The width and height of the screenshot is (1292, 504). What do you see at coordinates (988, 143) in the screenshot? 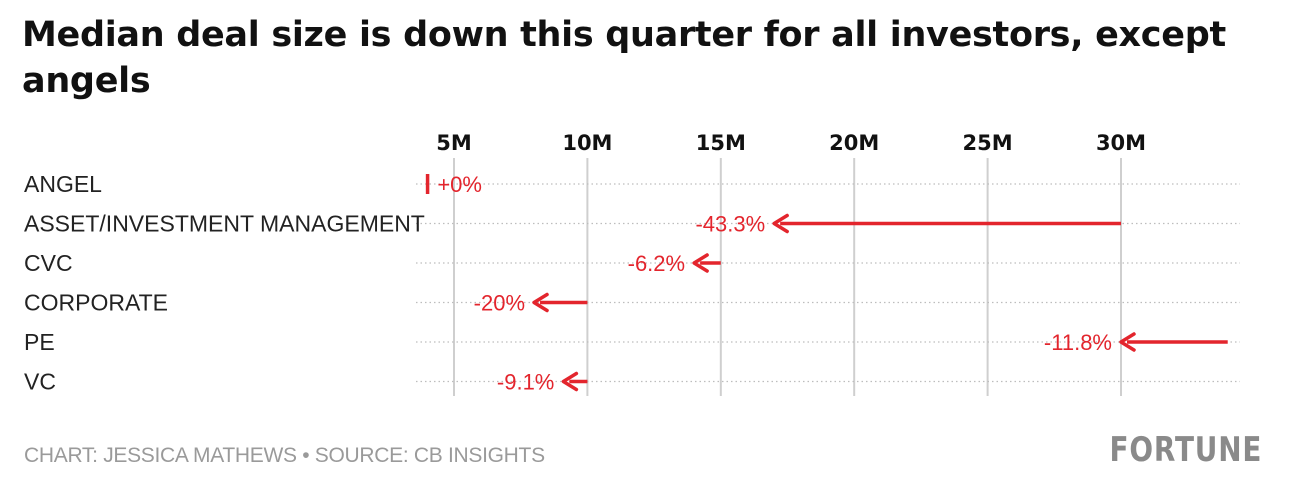
I see `x-tick-label: 25M` at bounding box center [988, 143].